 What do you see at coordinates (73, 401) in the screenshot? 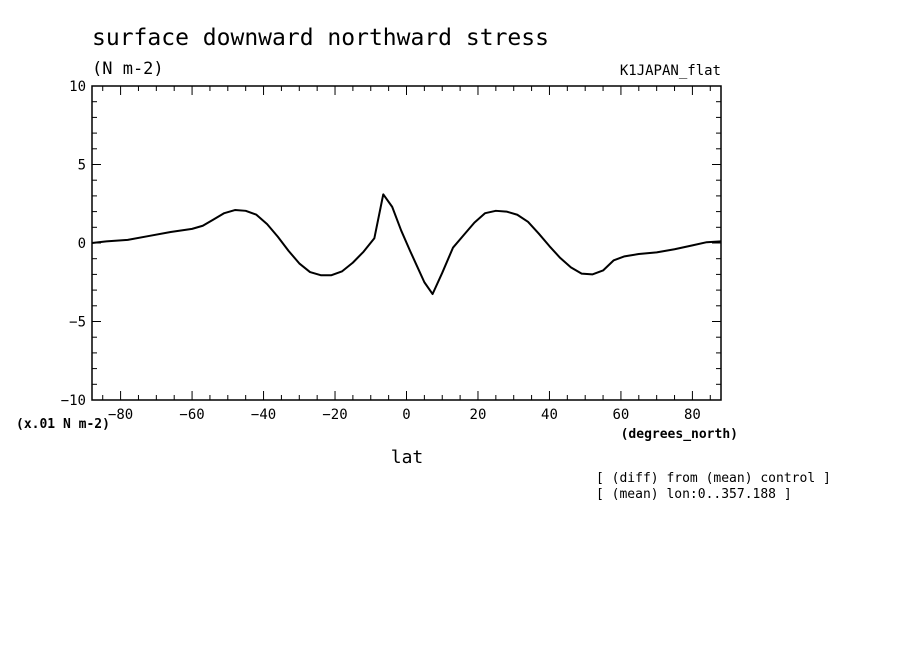
I see `y-tick-label: −10` at bounding box center [73, 401].